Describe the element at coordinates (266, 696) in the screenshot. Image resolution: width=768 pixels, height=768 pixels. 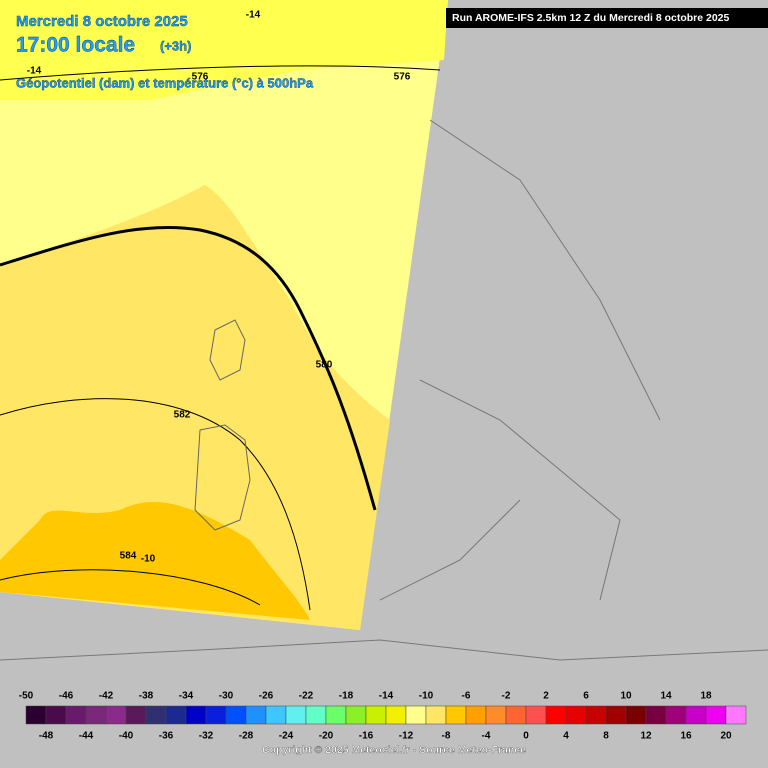
I see `scale-label: -26` at that location.